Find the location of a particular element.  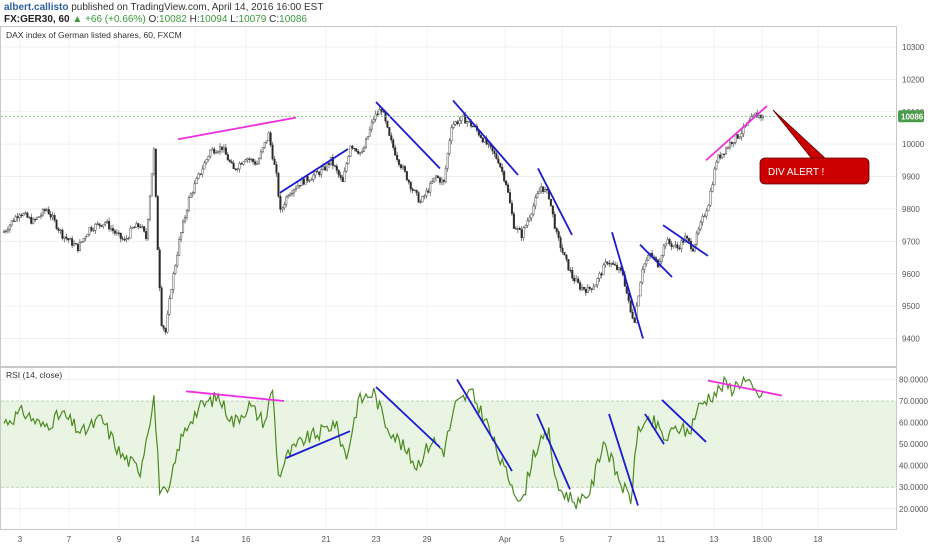

div-alert-callout: DIV ALERT ! is located at coordinates (814, 147).